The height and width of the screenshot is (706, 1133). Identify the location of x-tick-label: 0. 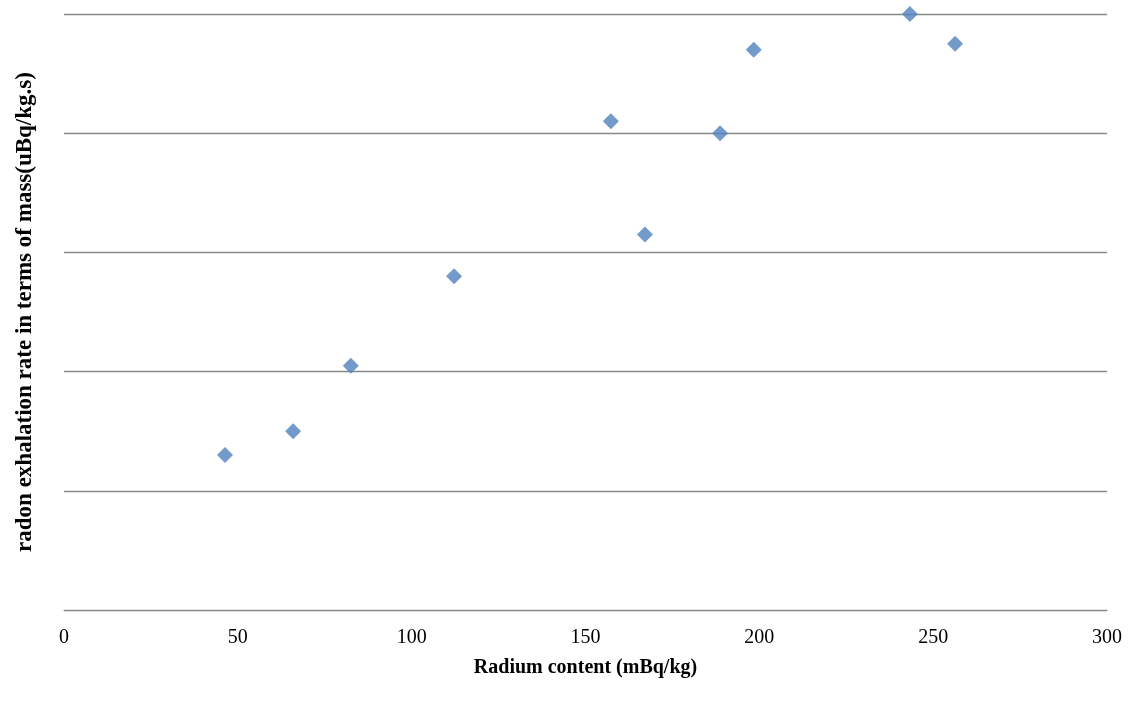
(64, 636).